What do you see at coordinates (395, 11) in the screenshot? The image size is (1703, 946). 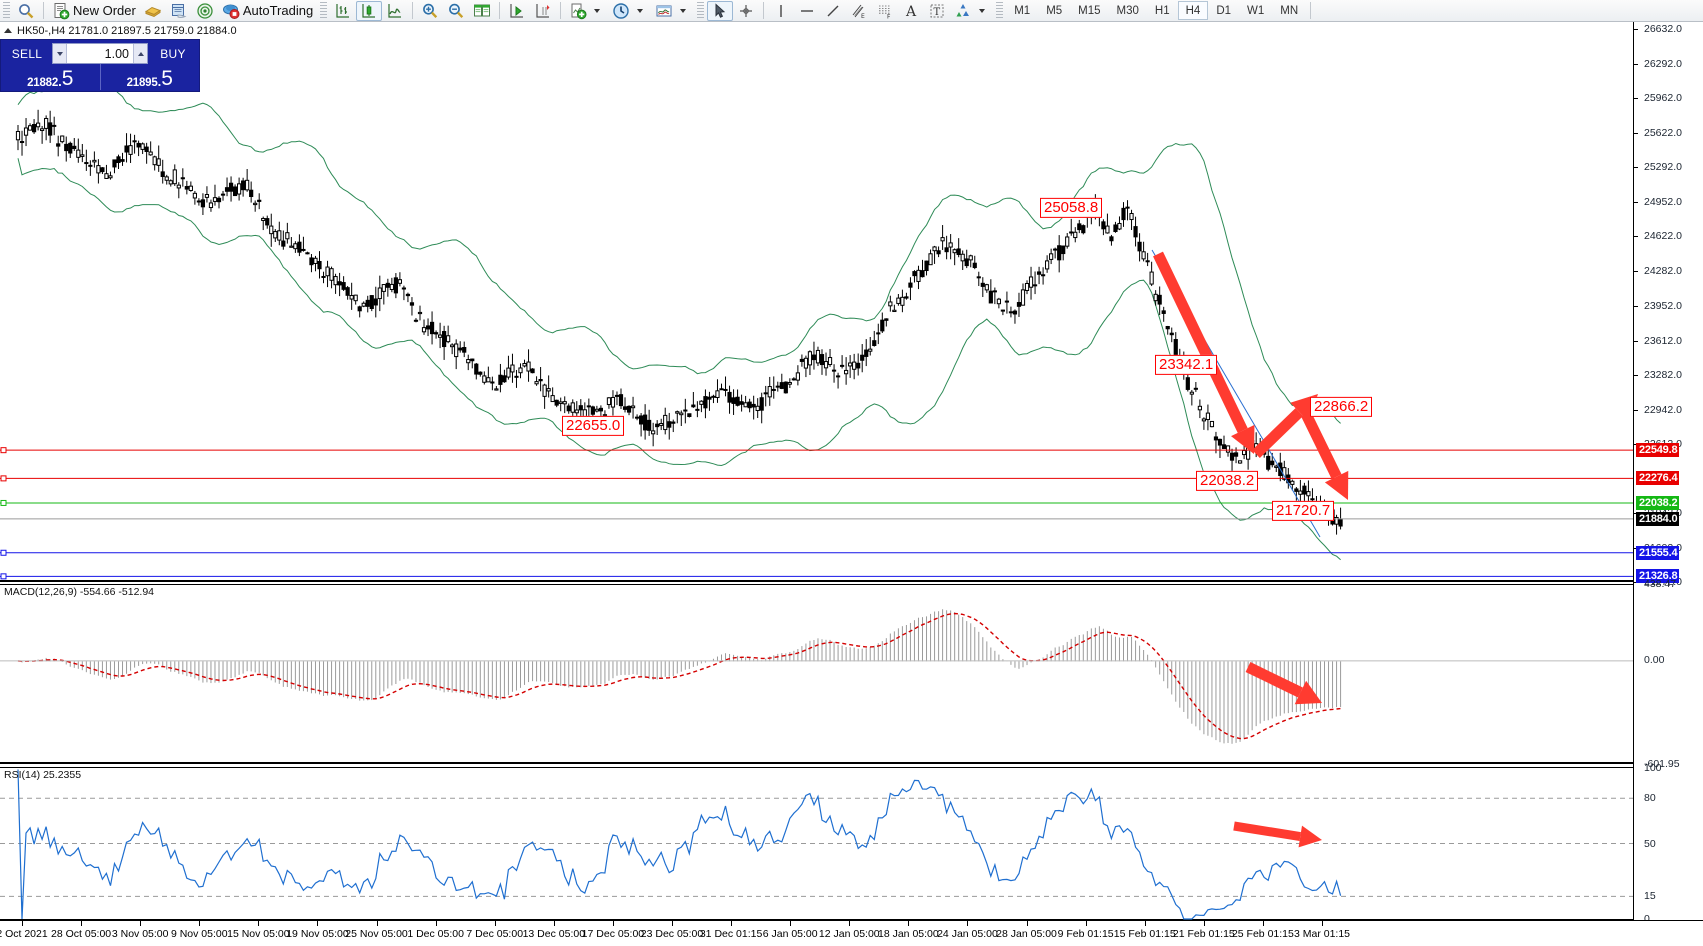 I see `line-chart-button` at bounding box center [395, 11].